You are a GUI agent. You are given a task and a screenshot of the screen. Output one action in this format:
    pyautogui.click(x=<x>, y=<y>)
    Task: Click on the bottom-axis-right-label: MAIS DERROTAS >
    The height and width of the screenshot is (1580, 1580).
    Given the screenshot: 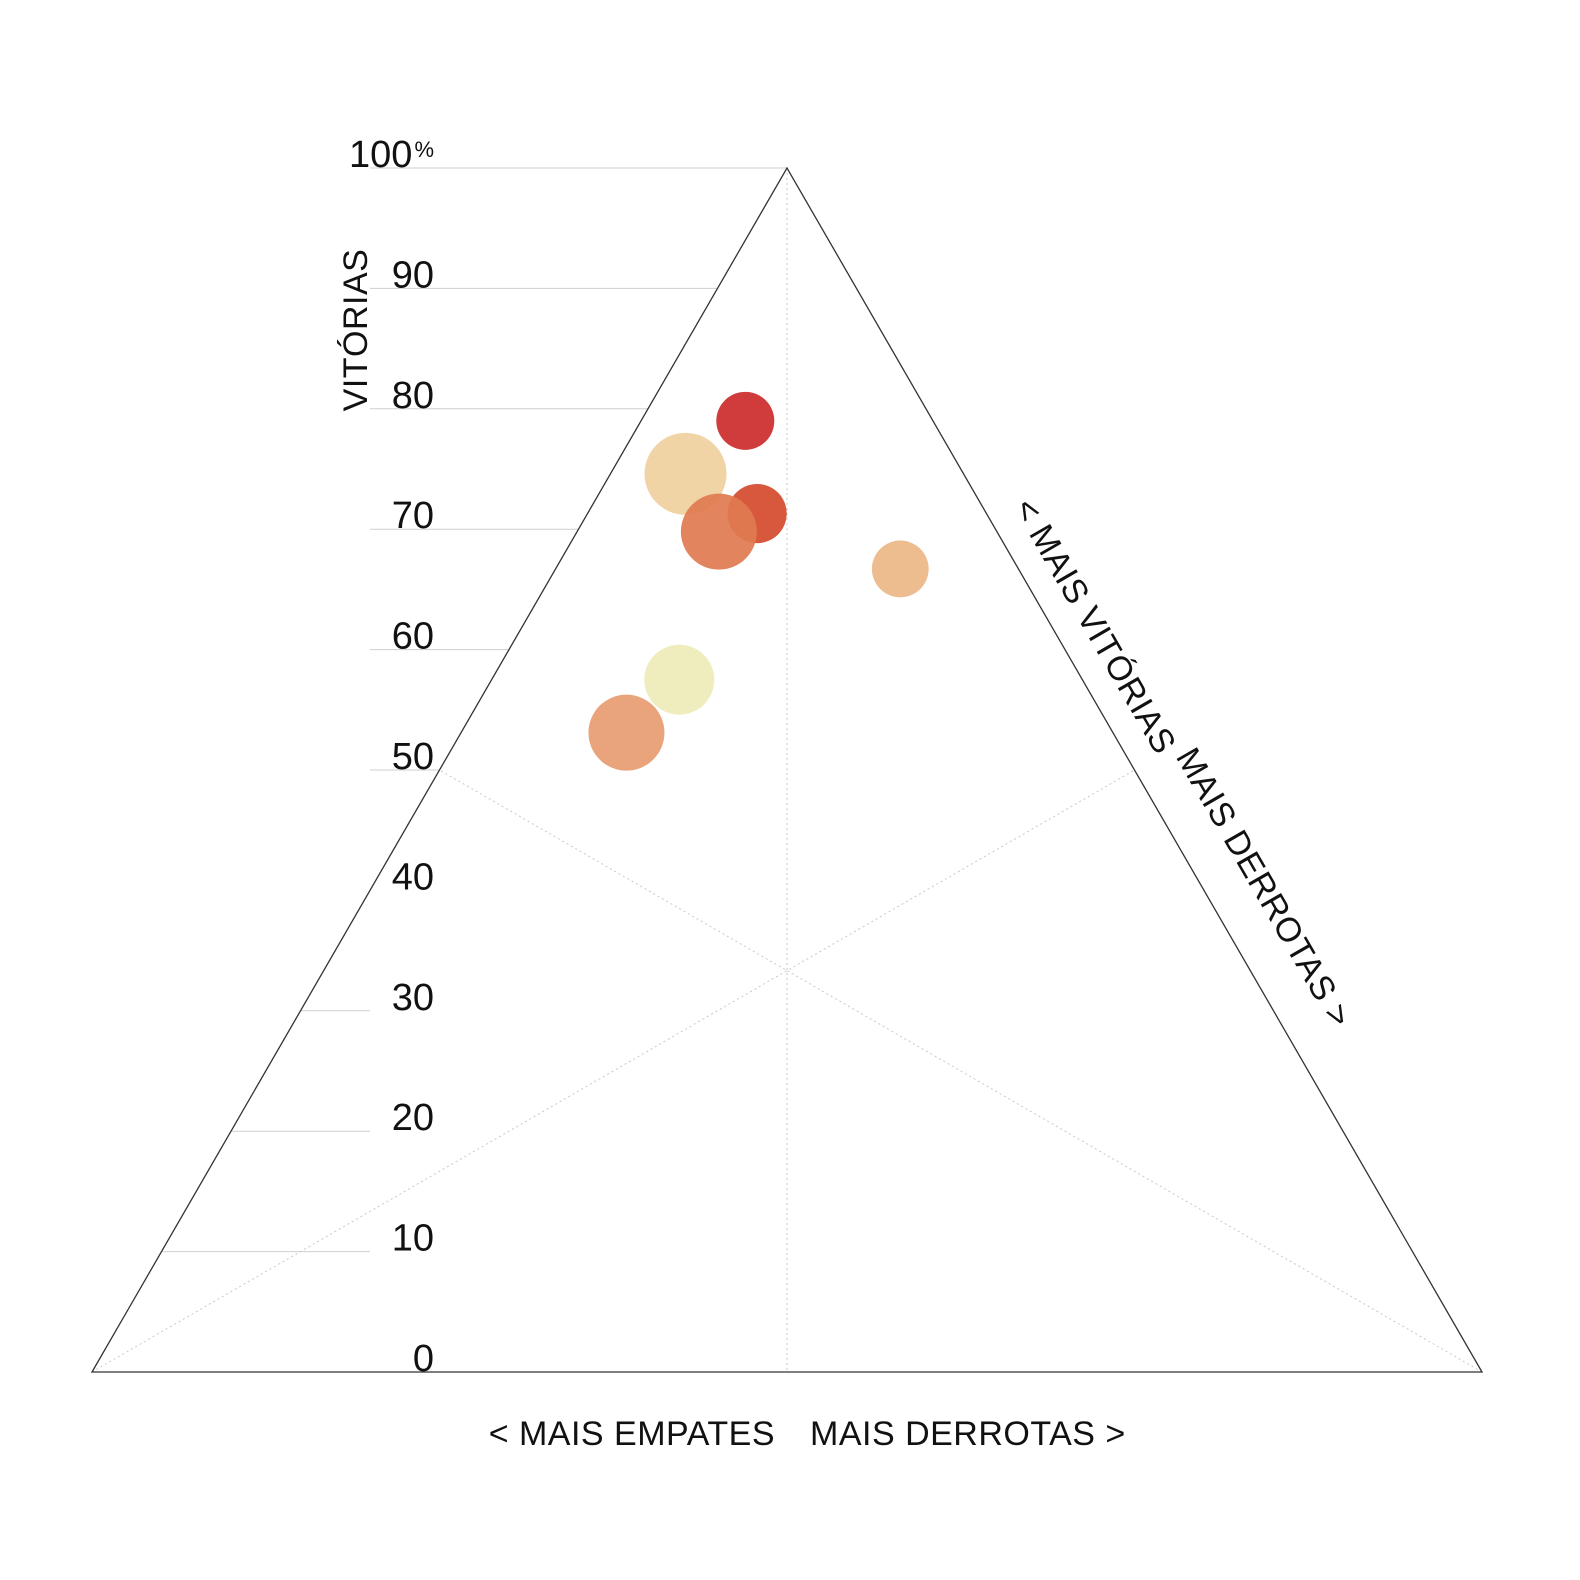 What is the action you would take?
    pyautogui.click(x=968, y=1434)
    